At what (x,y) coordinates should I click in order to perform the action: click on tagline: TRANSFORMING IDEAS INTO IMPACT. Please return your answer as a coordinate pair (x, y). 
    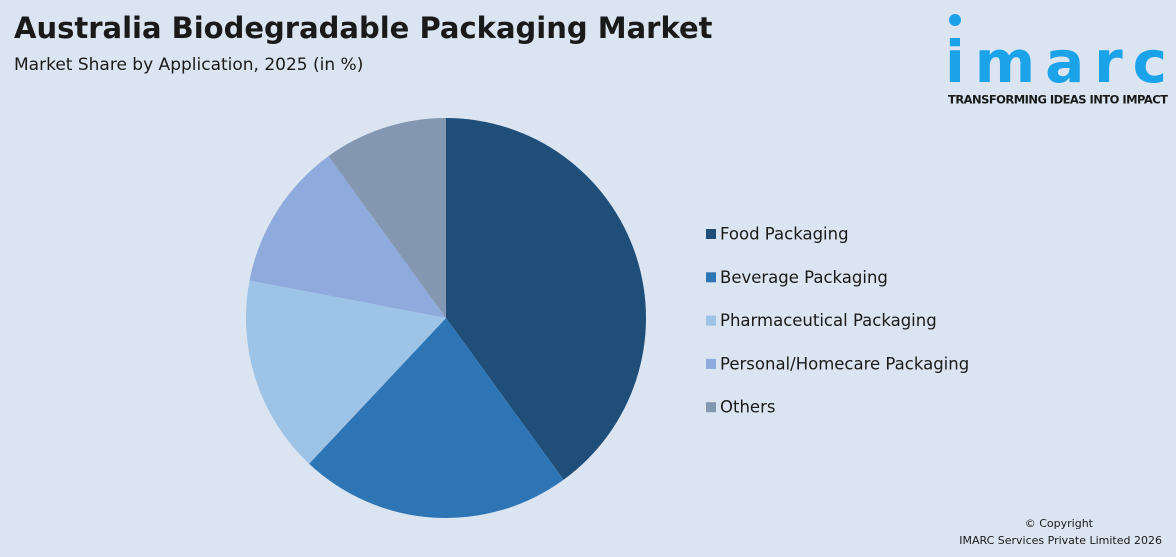
    Looking at the image, I should click on (1058, 100).